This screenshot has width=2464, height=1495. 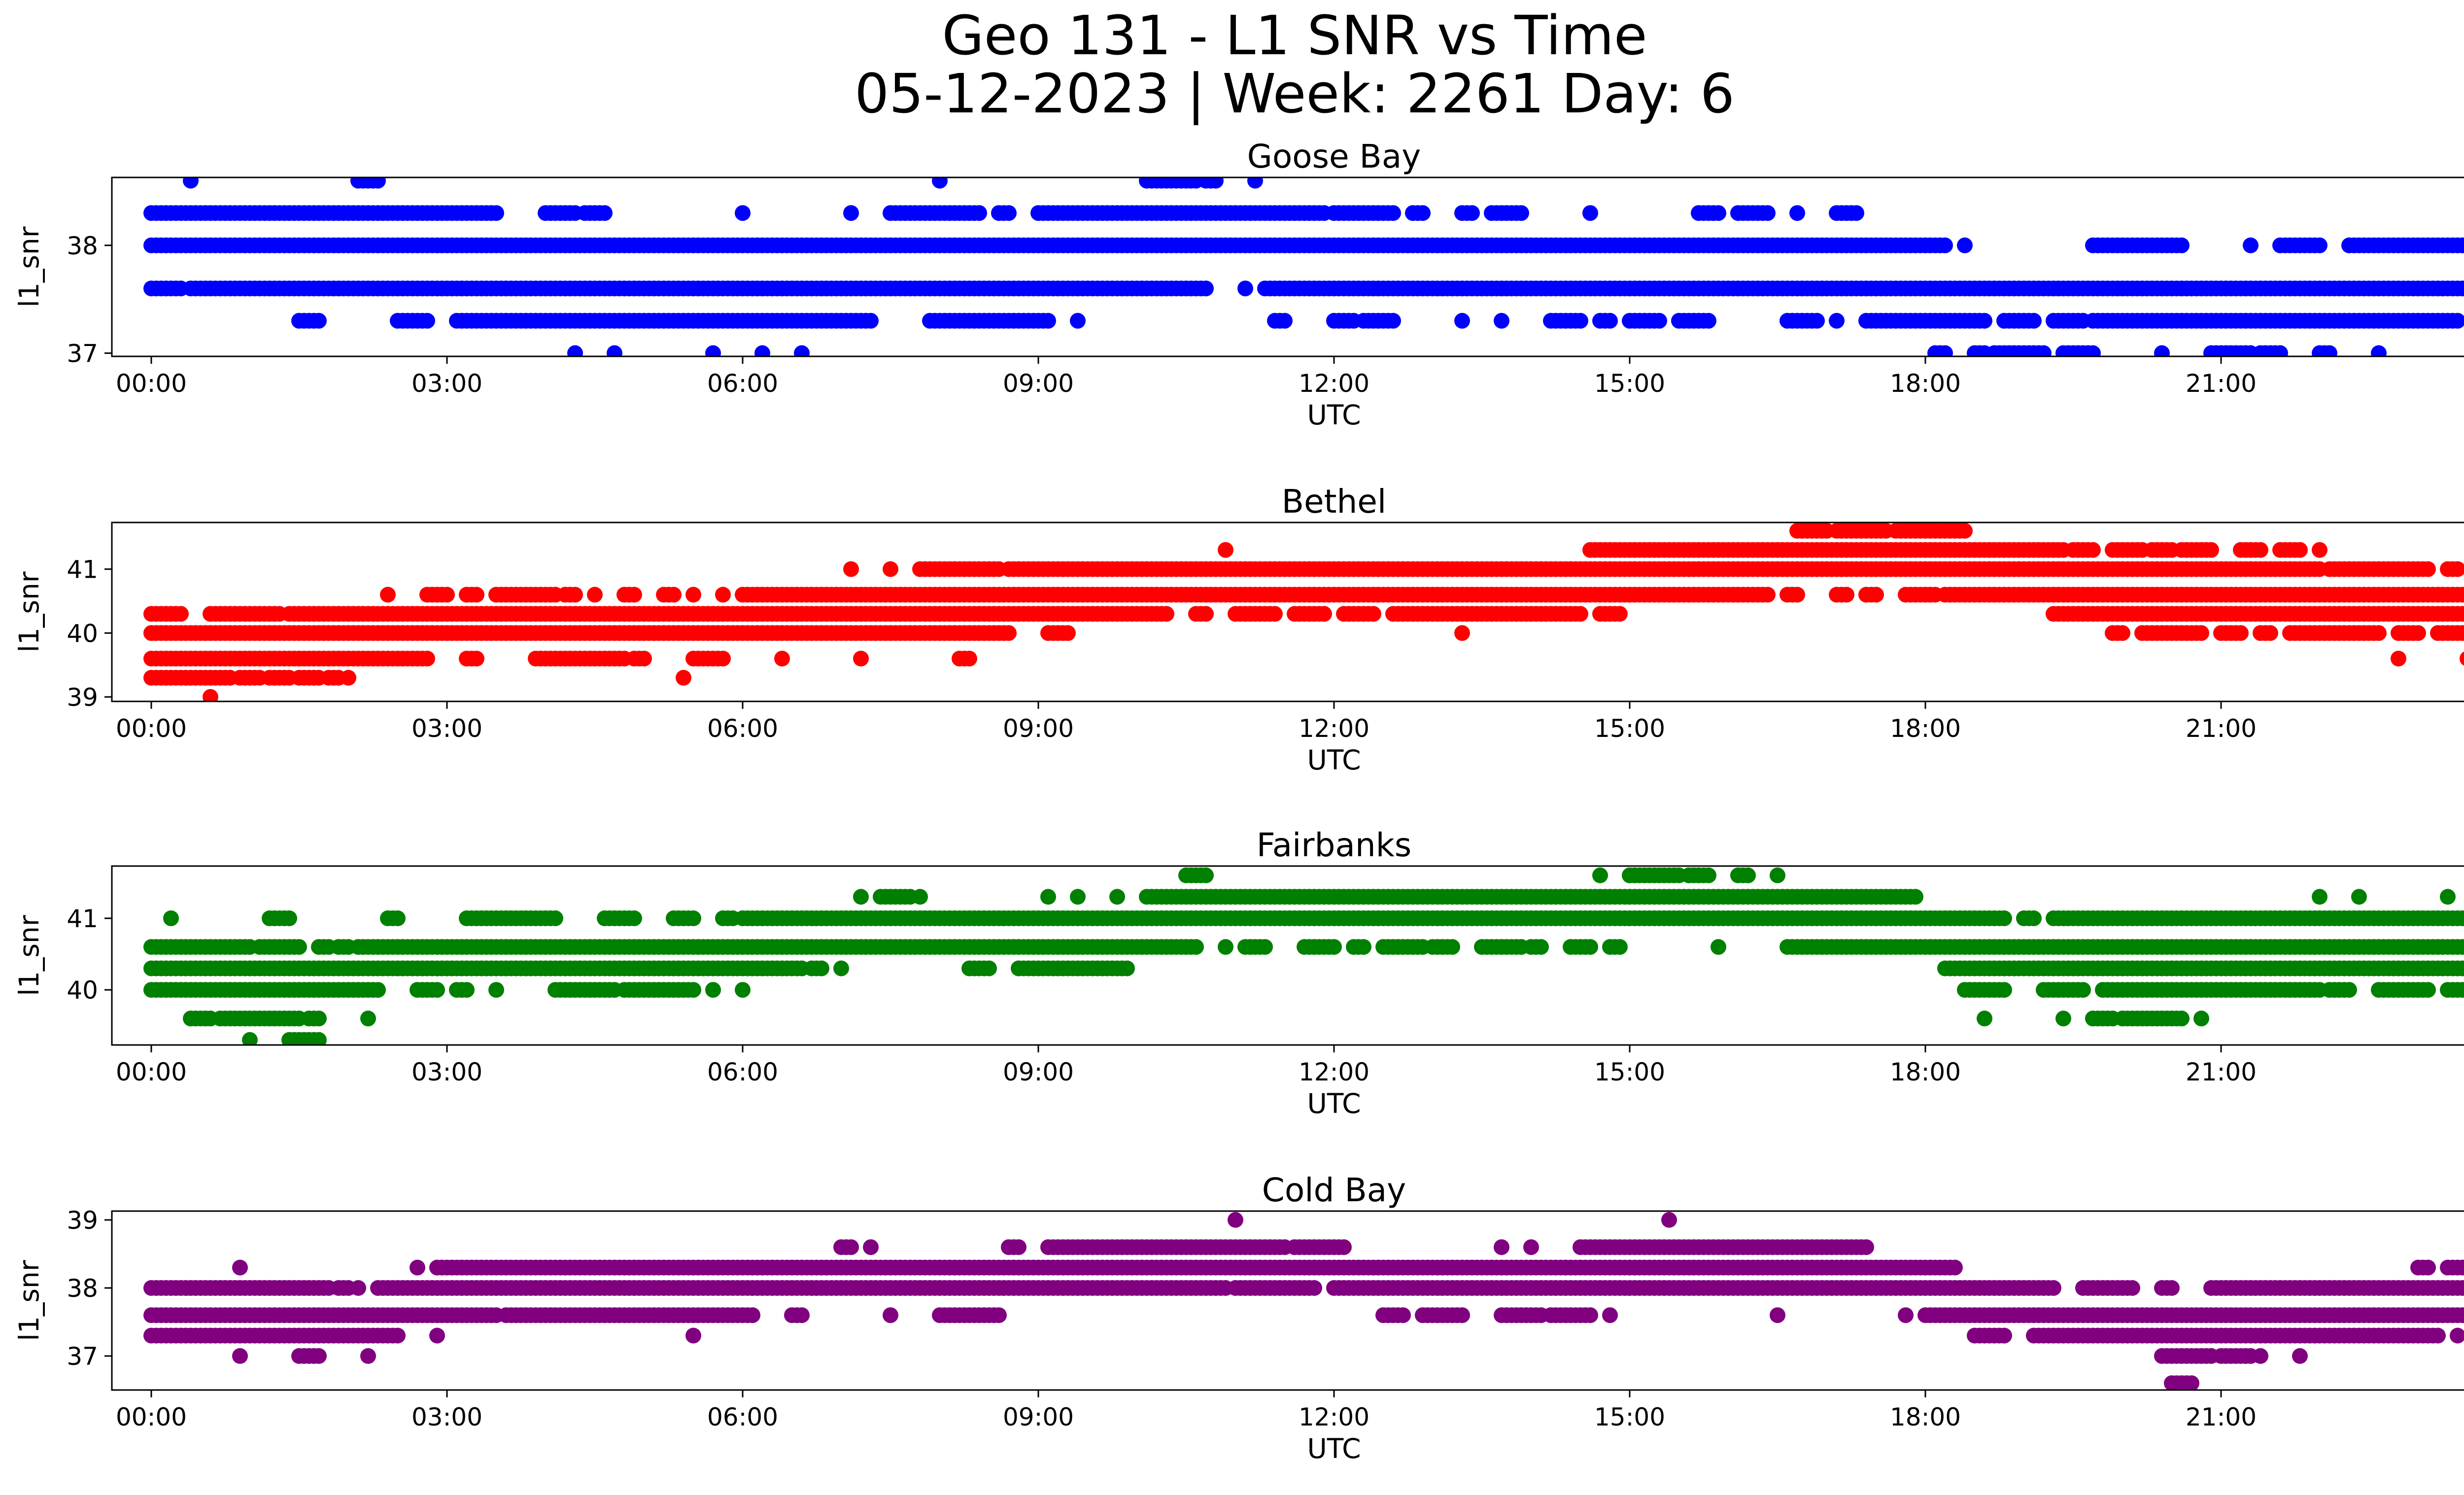 What do you see at coordinates (1925, 1072) in the screenshot?
I see `x-tick-label: 18:00` at bounding box center [1925, 1072].